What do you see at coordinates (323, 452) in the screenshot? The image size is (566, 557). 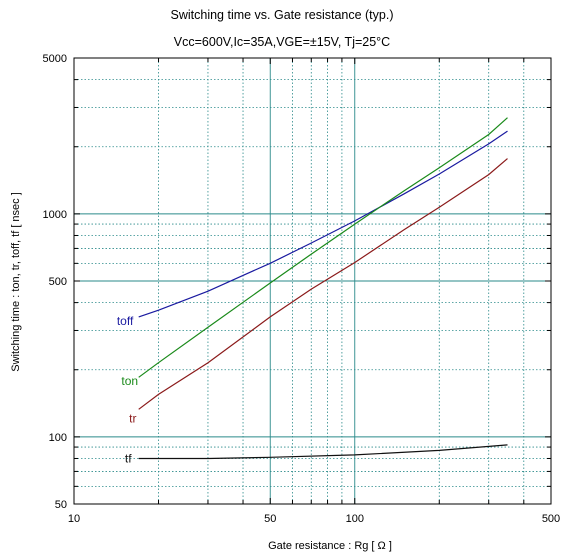 I see `series-line-tf` at bounding box center [323, 452].